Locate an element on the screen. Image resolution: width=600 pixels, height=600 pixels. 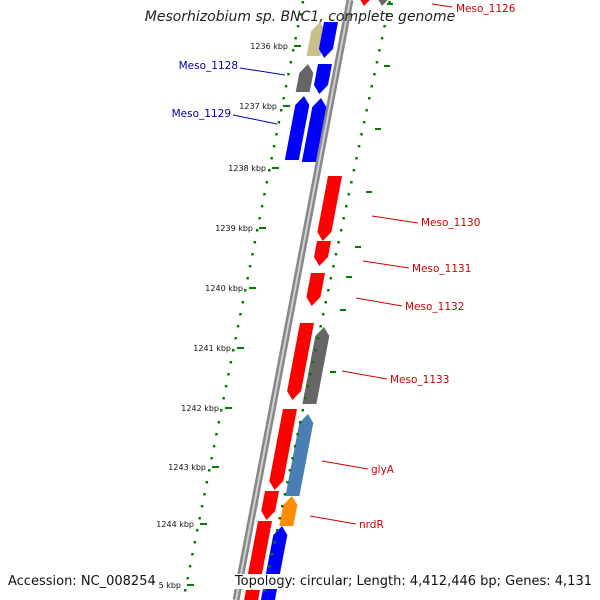
gene-red-bottom is located at coordinates (252, 595).